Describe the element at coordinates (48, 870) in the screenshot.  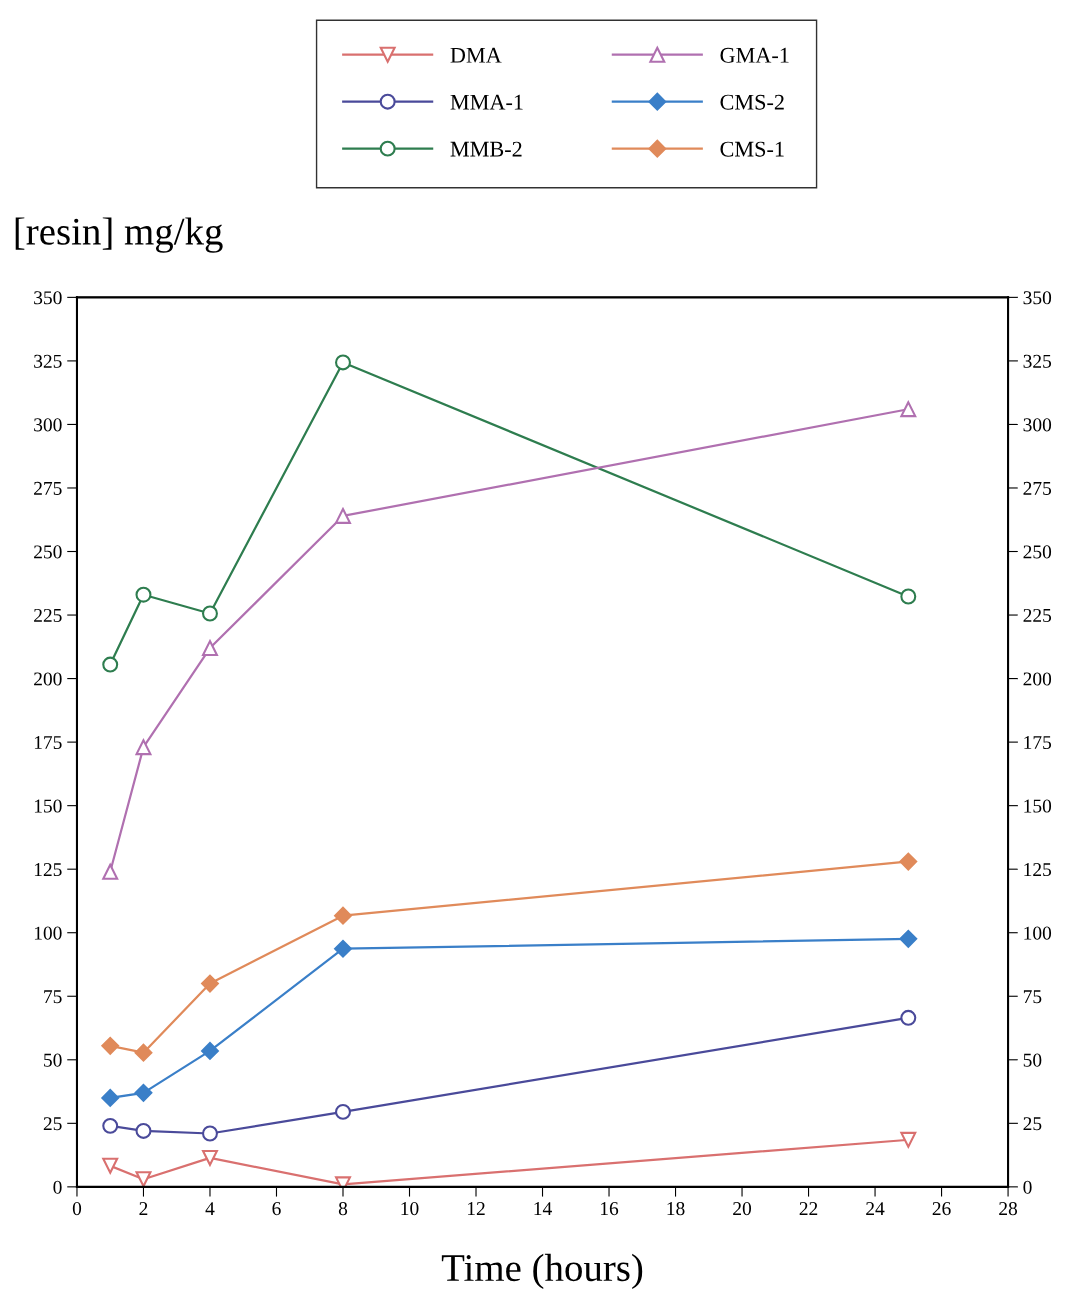
I see `y-tick-label: 125` at that location.